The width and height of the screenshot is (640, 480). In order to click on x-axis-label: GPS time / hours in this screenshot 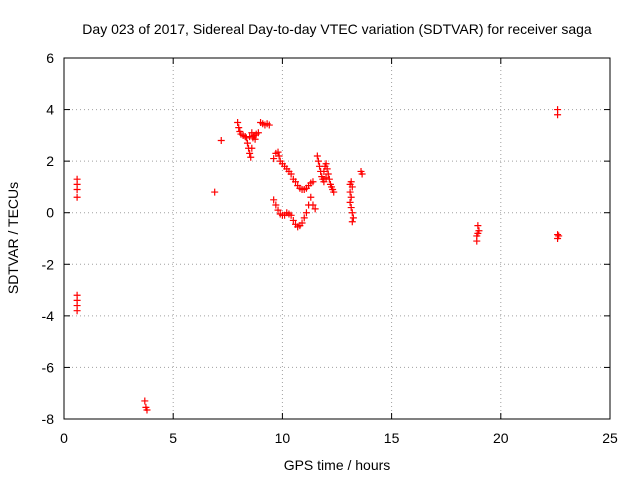, I will do `click(337, 465)`.